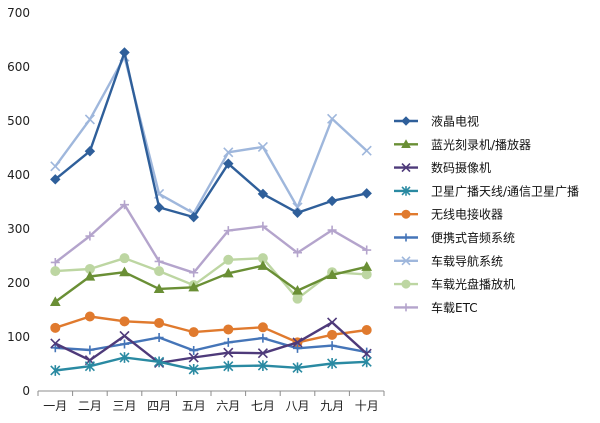 The width and height of the screenshot is (600, 423). Describe the element at coordinates (454, 307) in the screenshot. I see `legend-label: 车载ETC` at that location.